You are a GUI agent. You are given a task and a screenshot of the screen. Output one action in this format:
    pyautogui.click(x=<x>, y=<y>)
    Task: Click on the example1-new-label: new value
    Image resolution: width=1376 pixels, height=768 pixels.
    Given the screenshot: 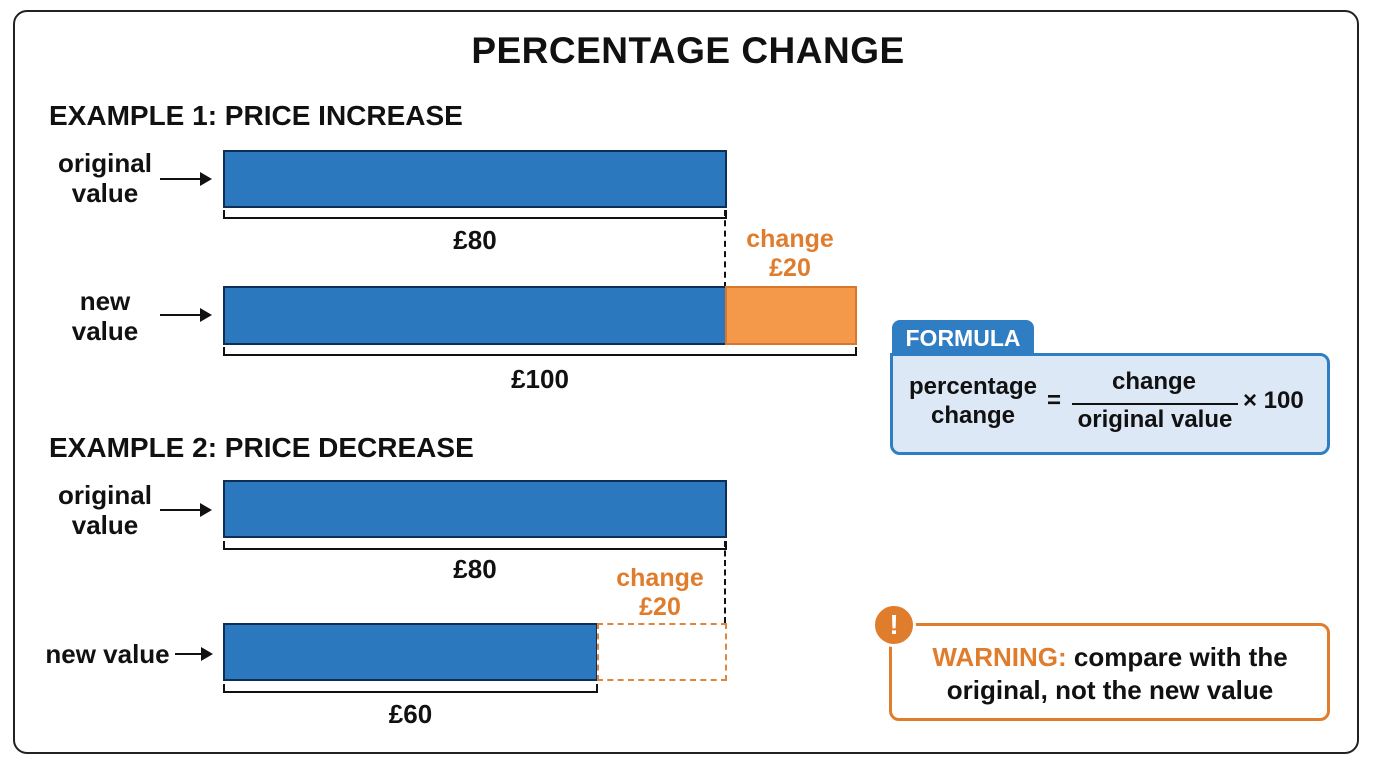 What is the action you would take?
    pyautogui.click(x=105, y=316)
    